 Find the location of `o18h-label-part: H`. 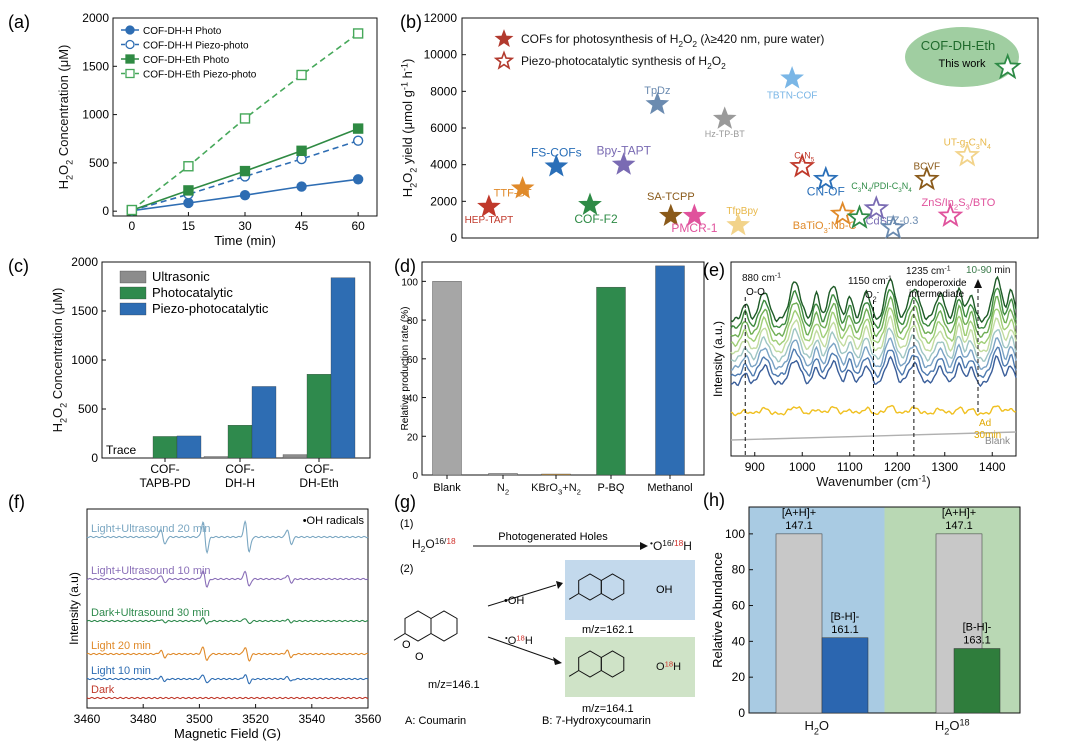

o18h-label-part: H is located at coordinates (677, 667).